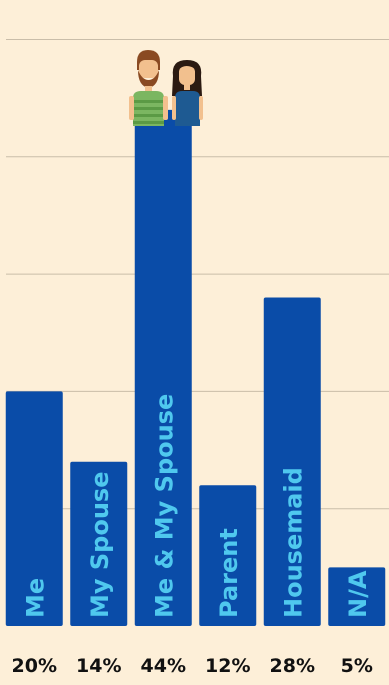  What do you see at coordinates (34, 666) in the screenshot?
I see `bar-value-label: 20%` at bounding box center [34, 666].